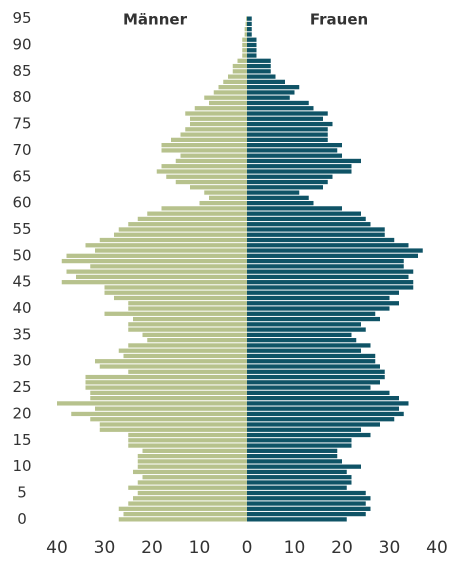 The height and width of the screenshot is (561, 452). Describe the element at coordinates (57, 547) in the screenshot. I see `x-tick-label: 40` at that location.